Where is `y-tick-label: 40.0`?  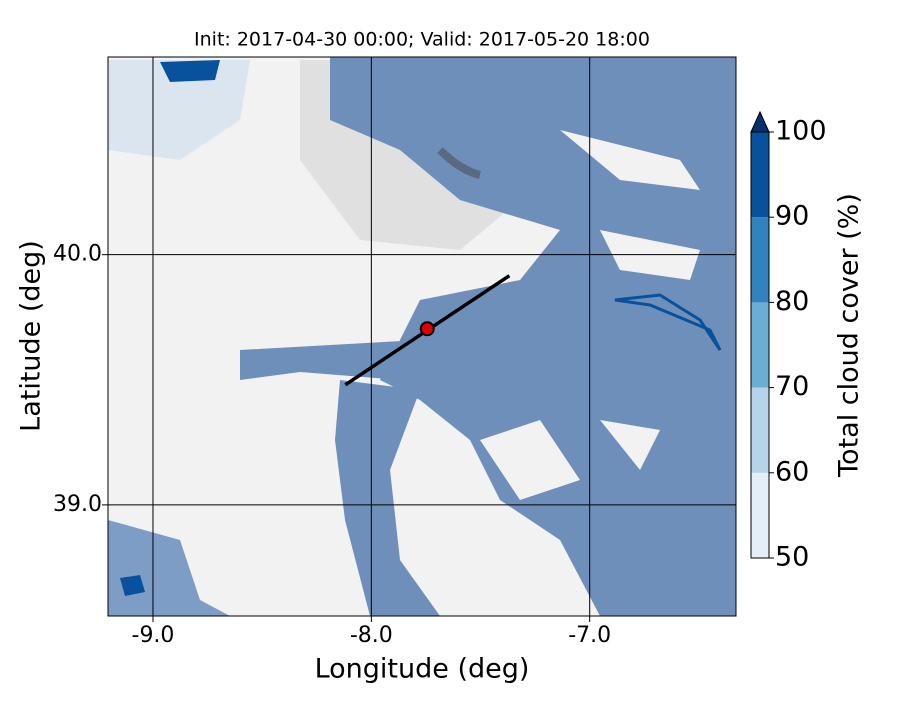 y-tick-label: 40.0 is located at coordinates (77, 254).